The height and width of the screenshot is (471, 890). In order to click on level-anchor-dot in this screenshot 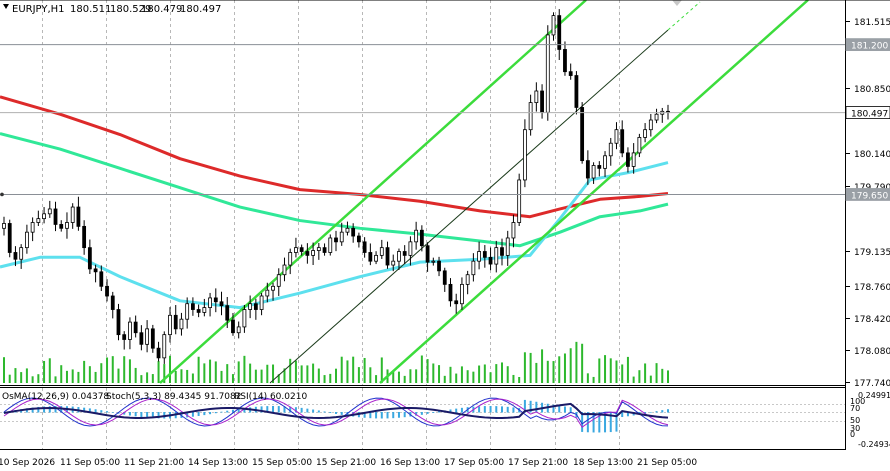, I will do `click(2, 194)`.